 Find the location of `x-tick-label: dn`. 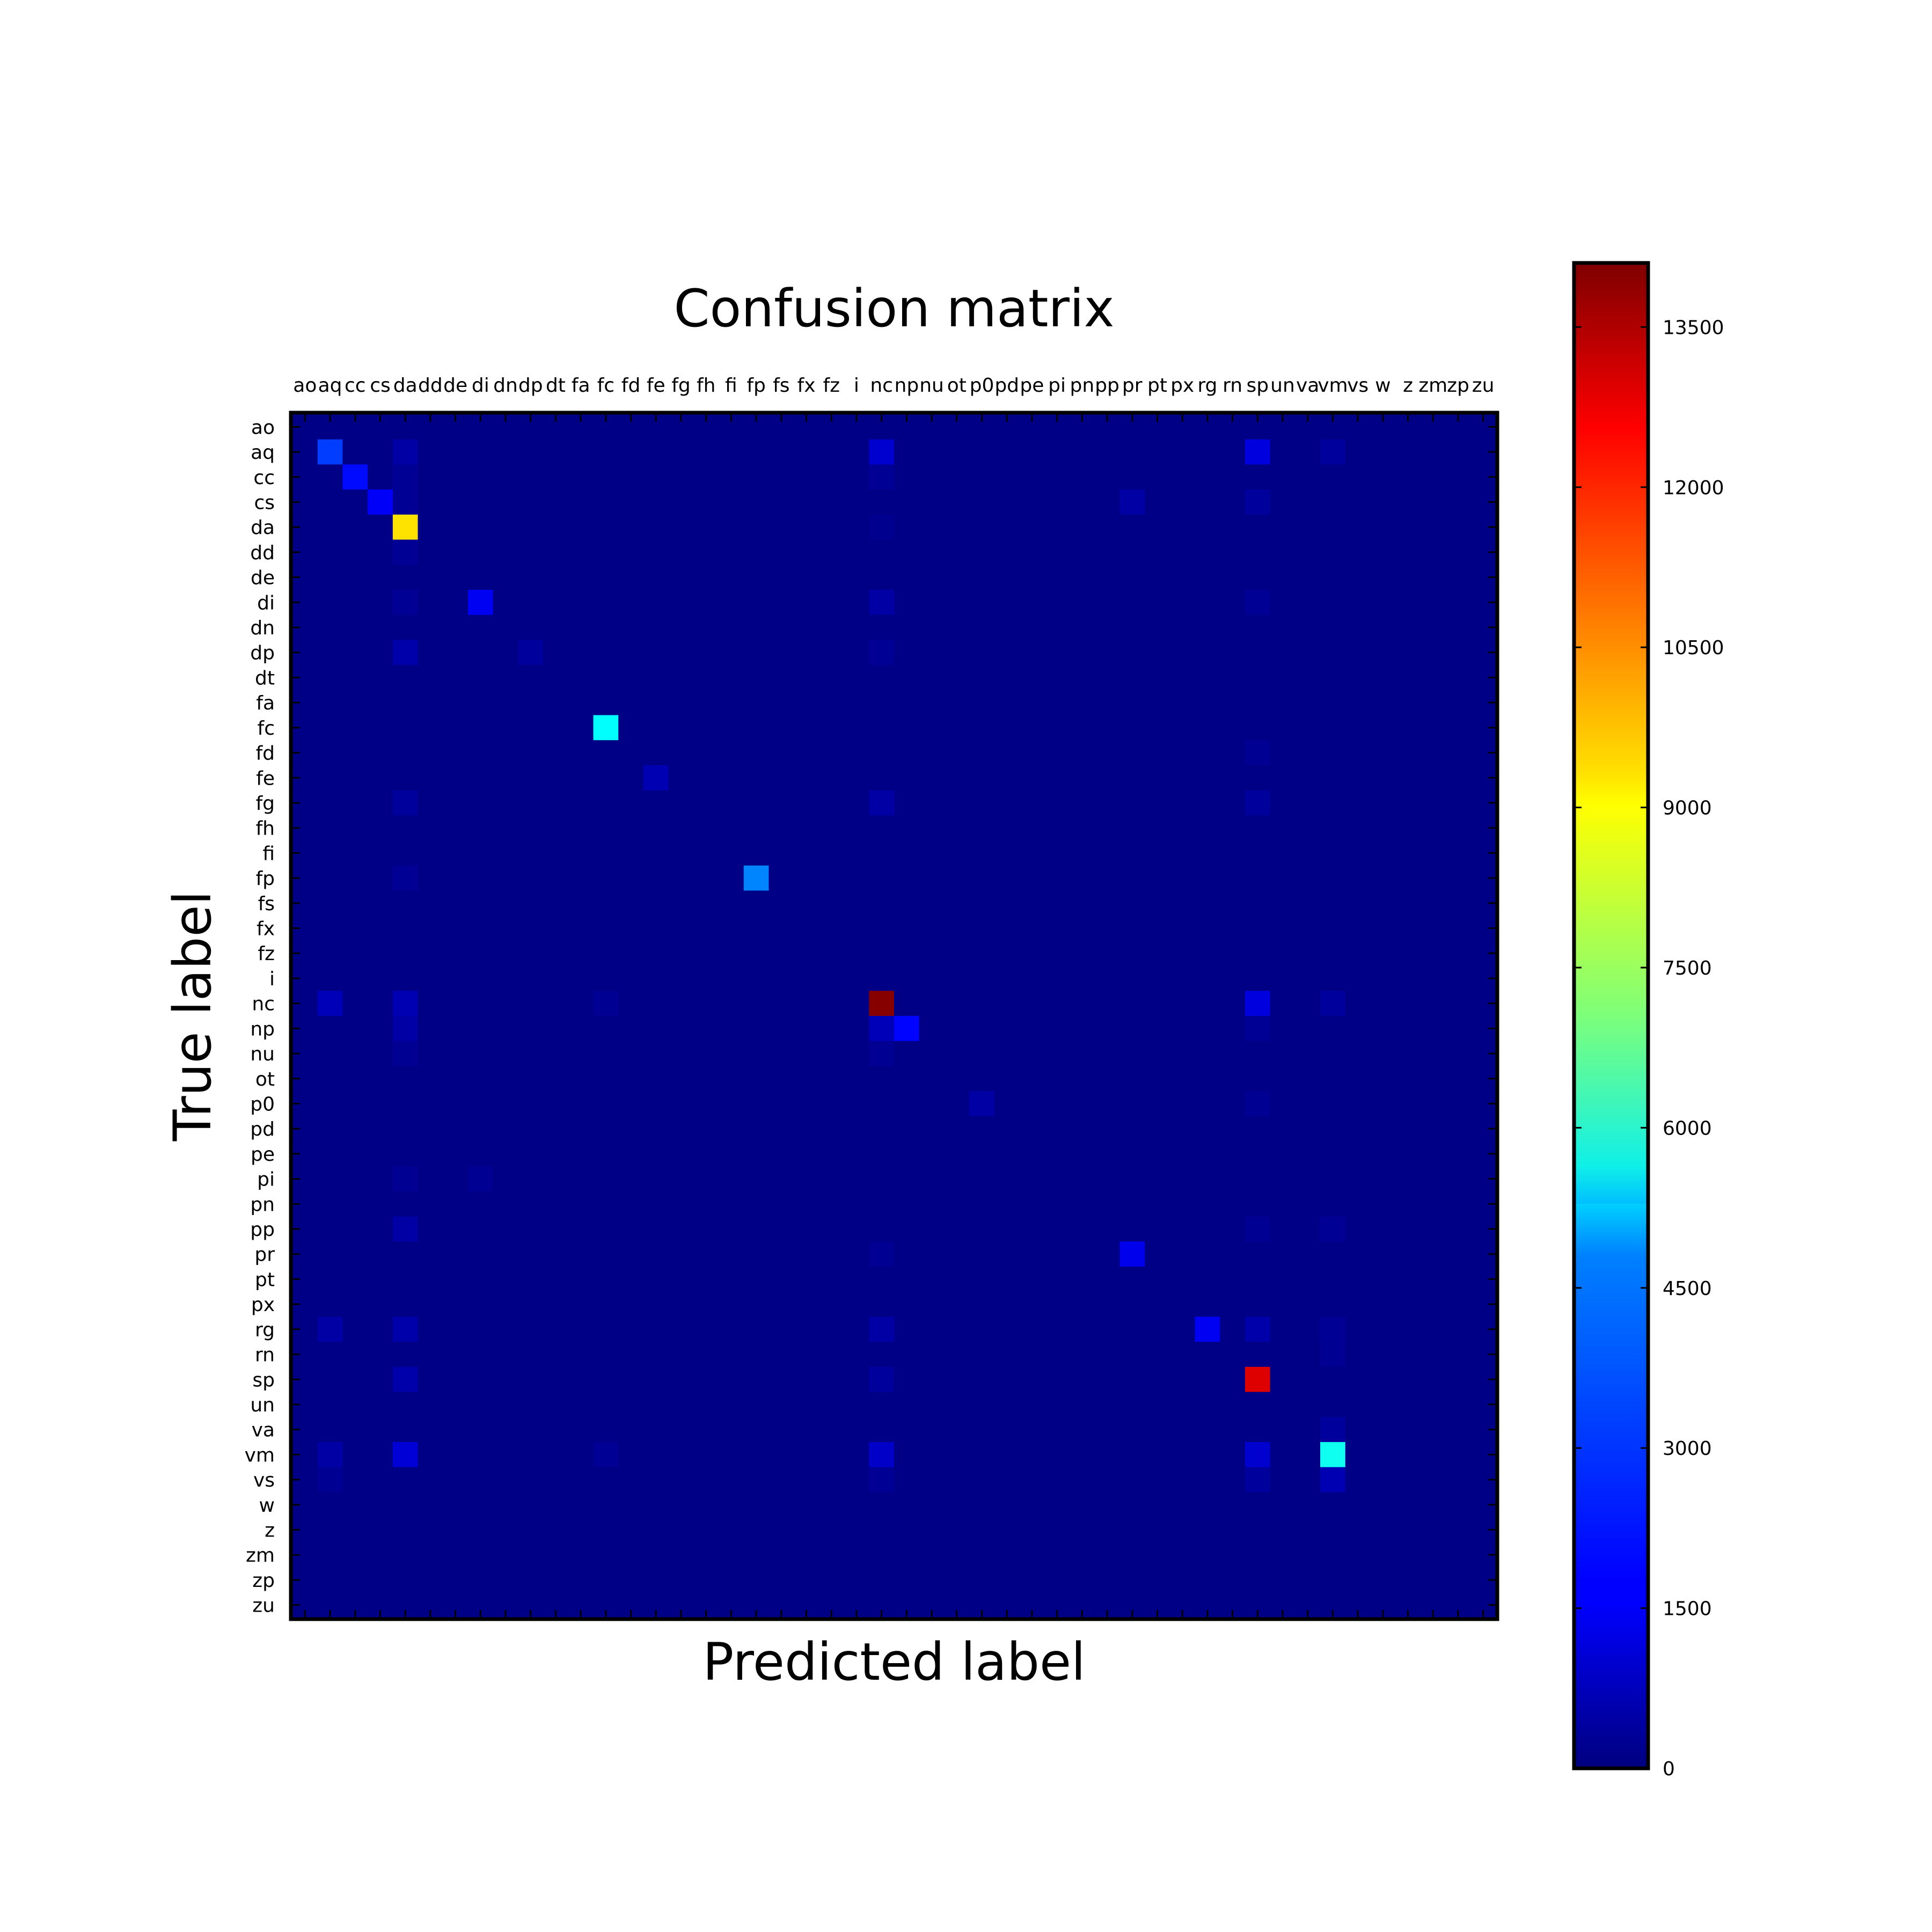

x-tick-label: dn is located at coordinates (505, 386).